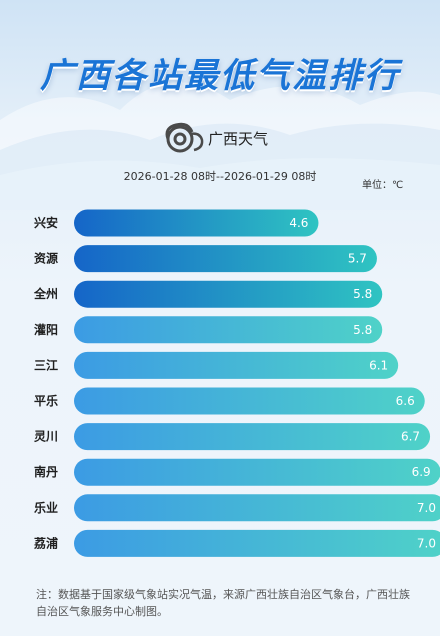  I want to click on category-label: 南丹, so click(46, 471).